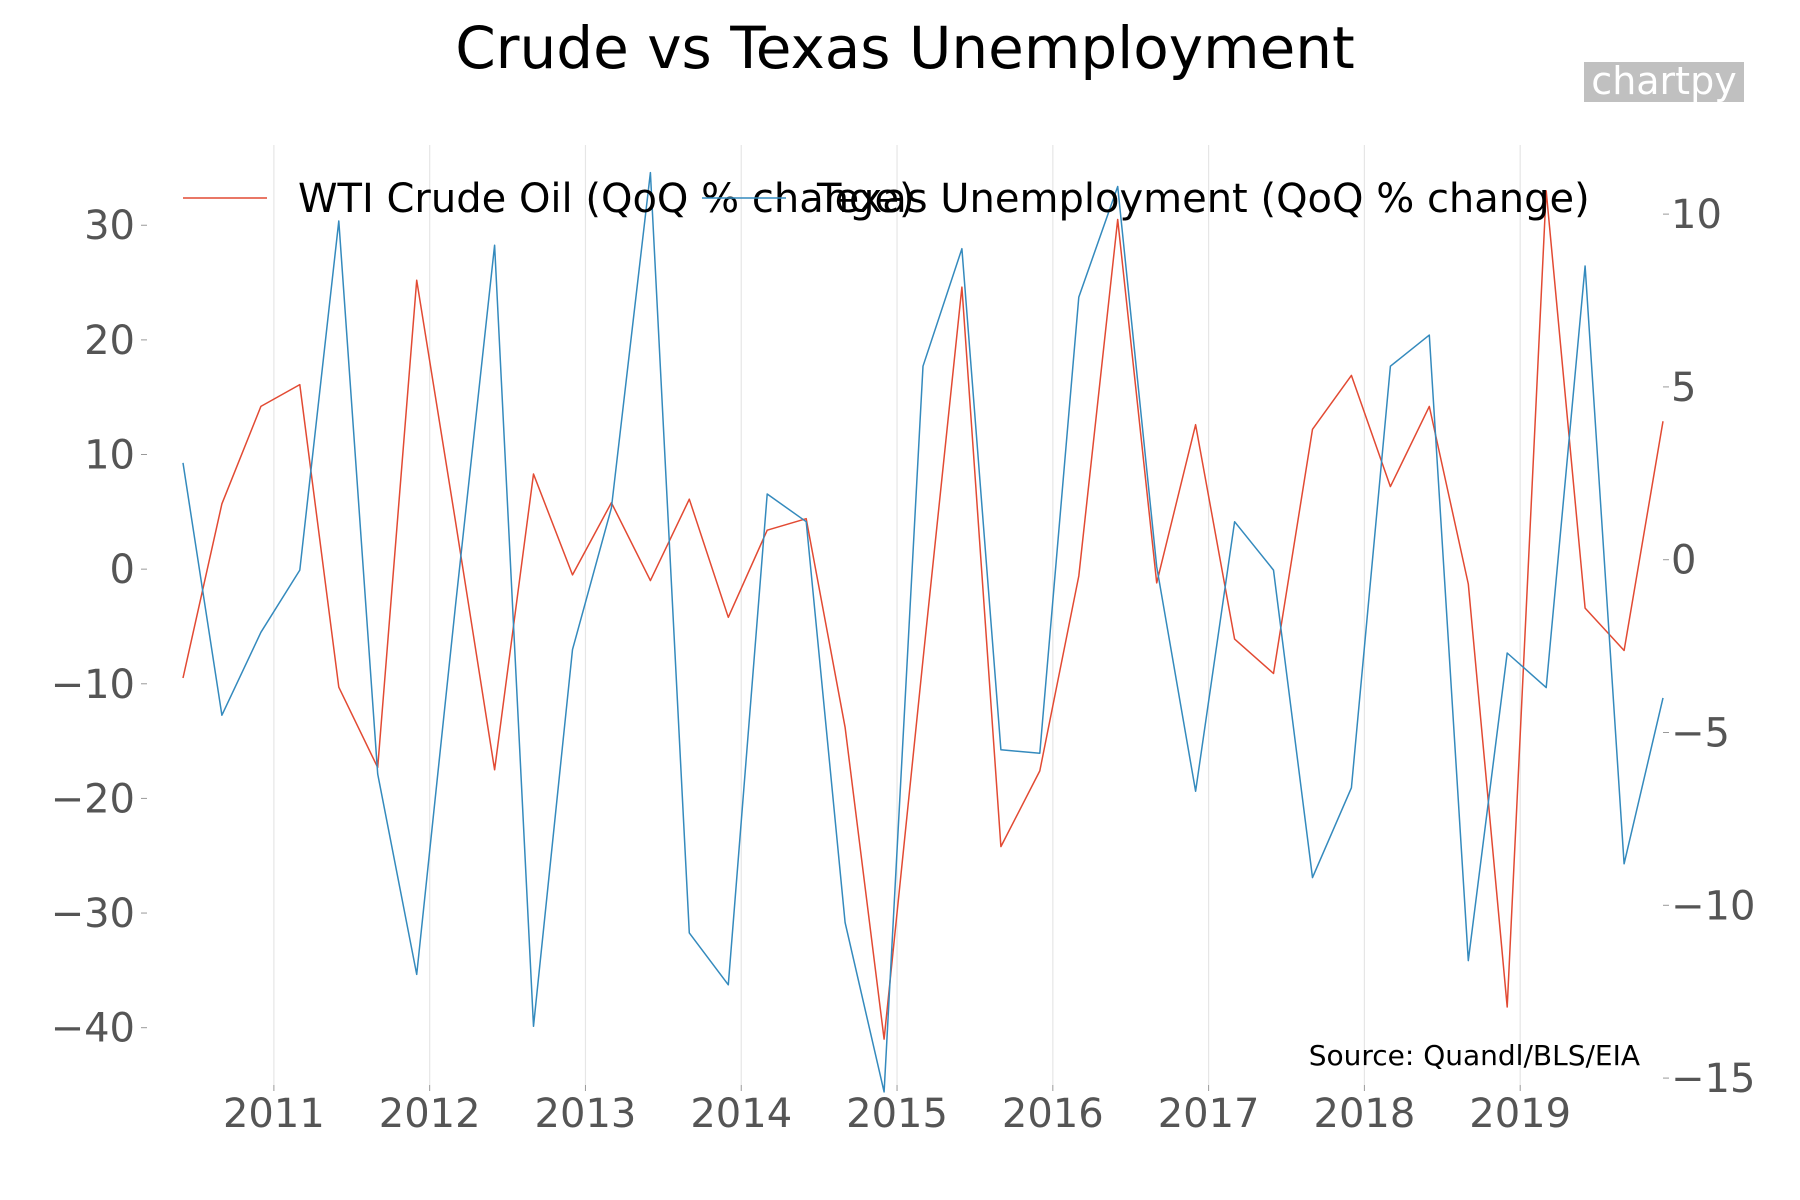  I want to click on watermark: chartpy, so click(1663, 81).